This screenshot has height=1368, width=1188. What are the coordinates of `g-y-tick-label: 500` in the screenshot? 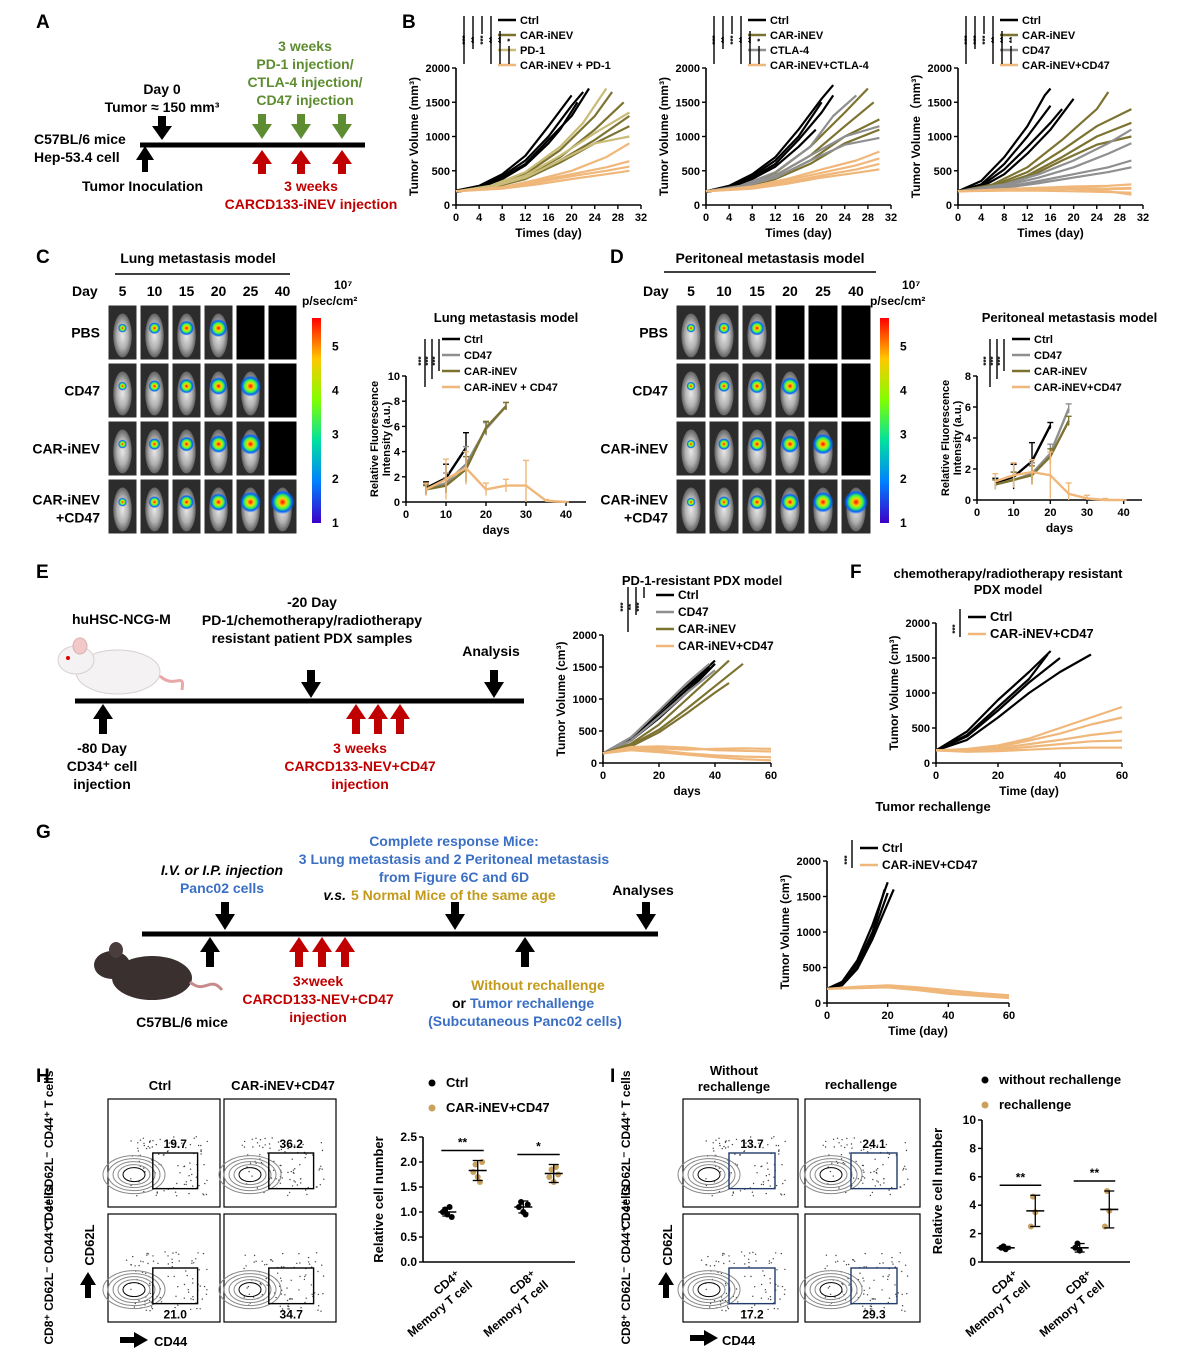 It's located at (812, 969).